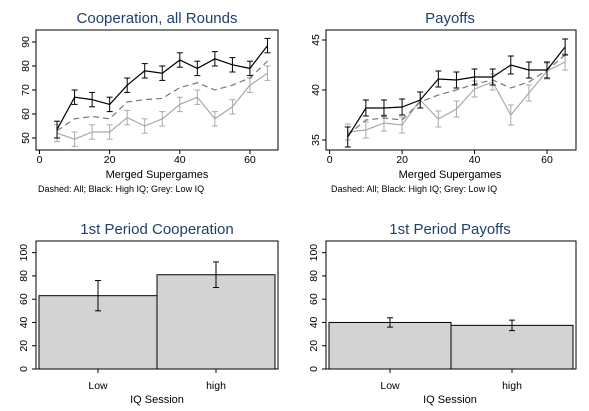  I want to click on y-tick-label: 50, so click(26, 138).